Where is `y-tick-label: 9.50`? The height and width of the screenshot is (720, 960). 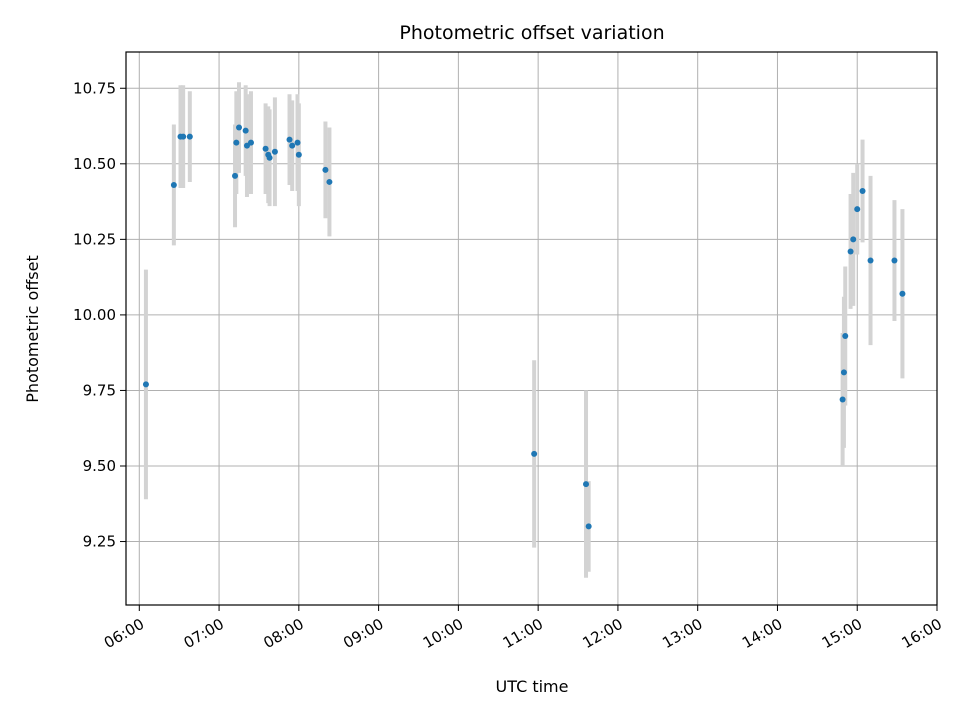 y-tick-label: 9.50 is located at coordinates (99, 466).